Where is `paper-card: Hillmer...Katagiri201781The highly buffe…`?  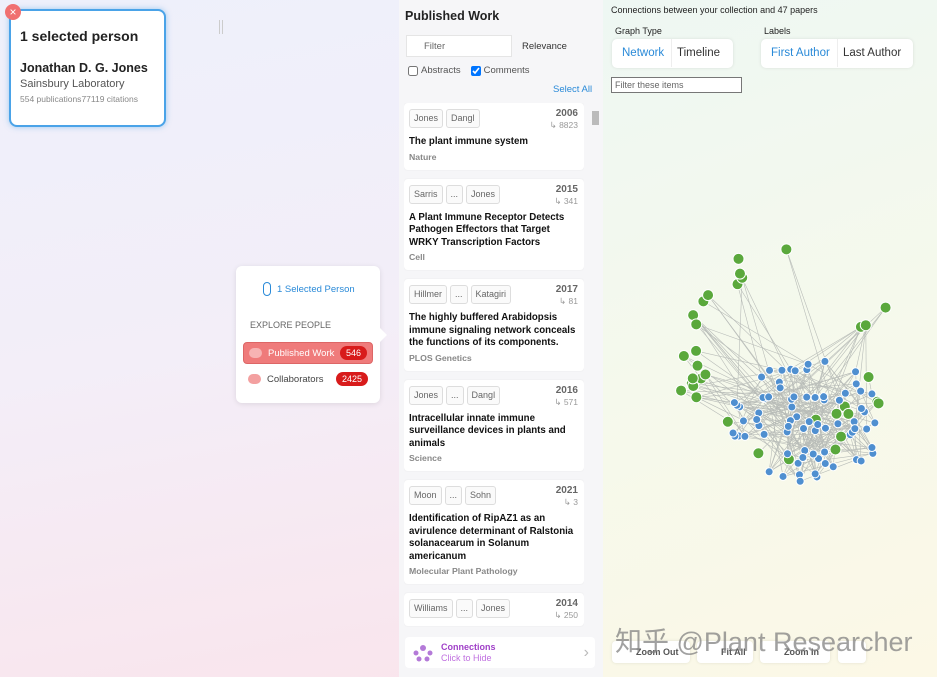
paper-card: Hillmer...Katagiri201781The highly buffe… is located at coordinates (494, 325).